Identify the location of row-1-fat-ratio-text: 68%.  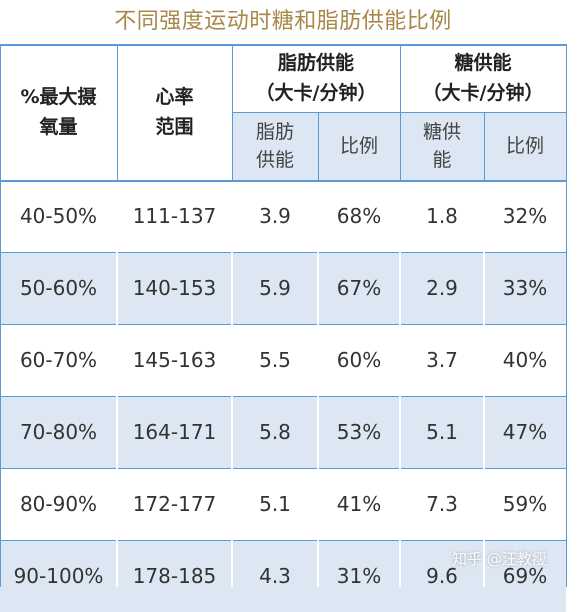
(359, 216).